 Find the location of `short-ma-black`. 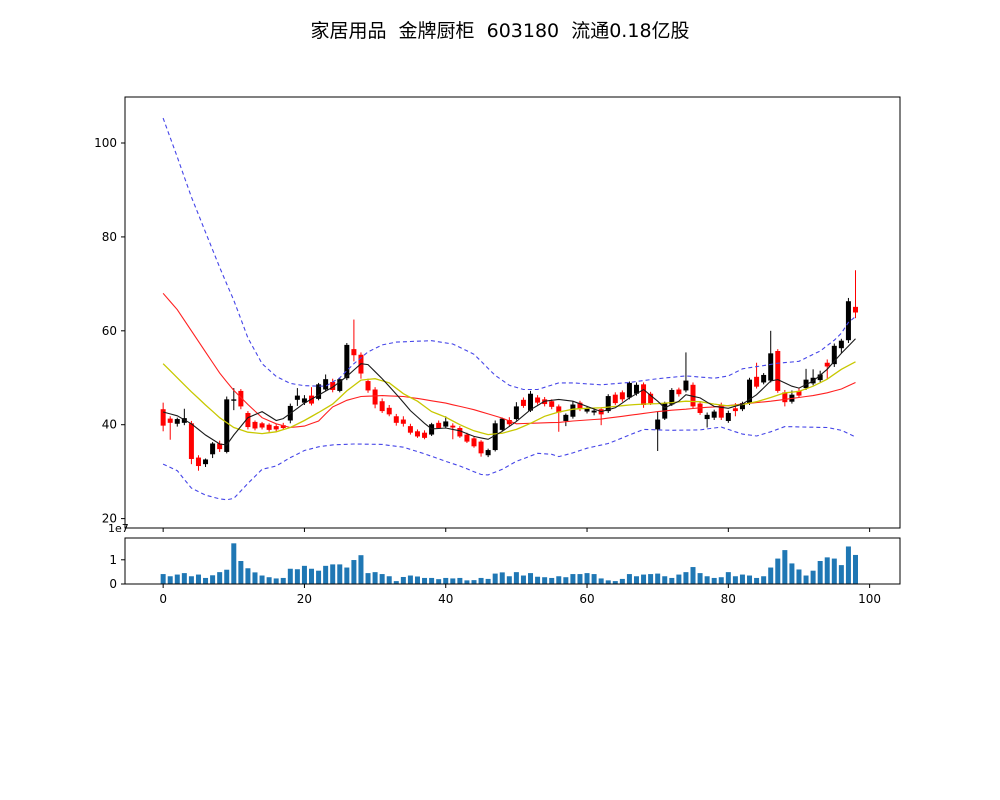

short-ma-black is located at coordinates (509, 392).